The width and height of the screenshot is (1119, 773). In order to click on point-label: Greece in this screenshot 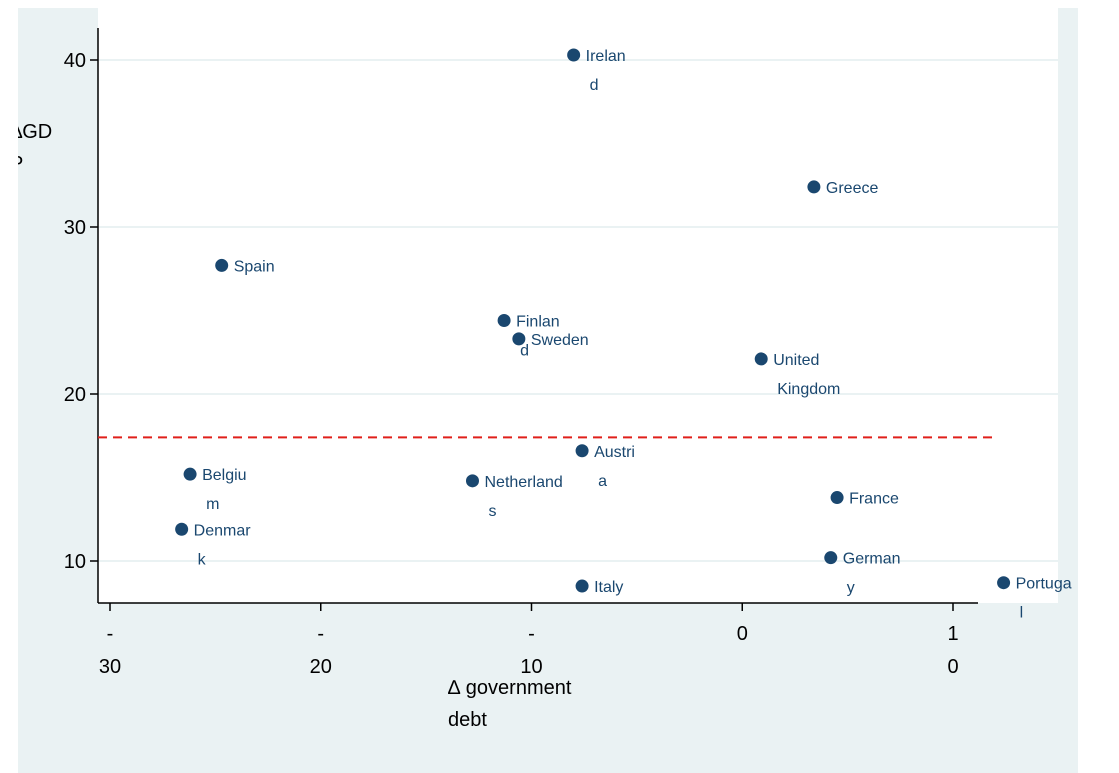, I will do `click(852, 188)`.